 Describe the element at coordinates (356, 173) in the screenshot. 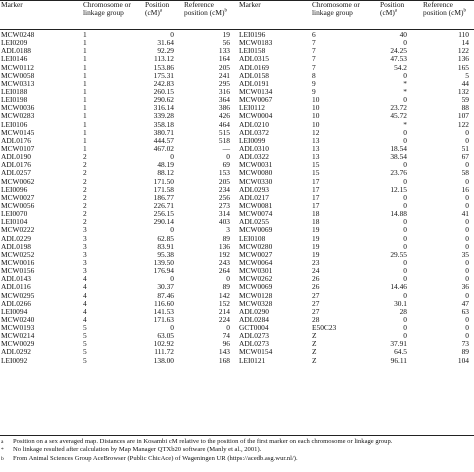

I see `table-row: MCW0080 15 23.76 58` at that location.